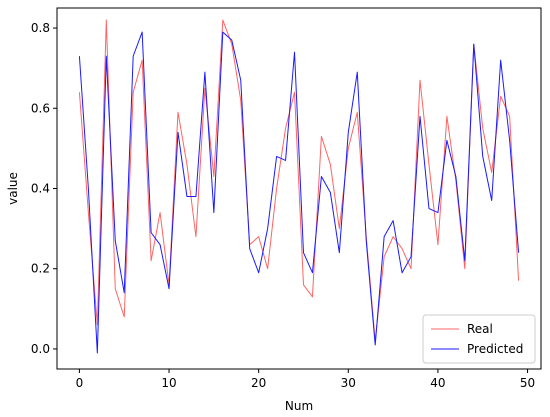 This screenshot has height=417, width=550. I want to click on legend-label-real: Real, so click(480, 329).